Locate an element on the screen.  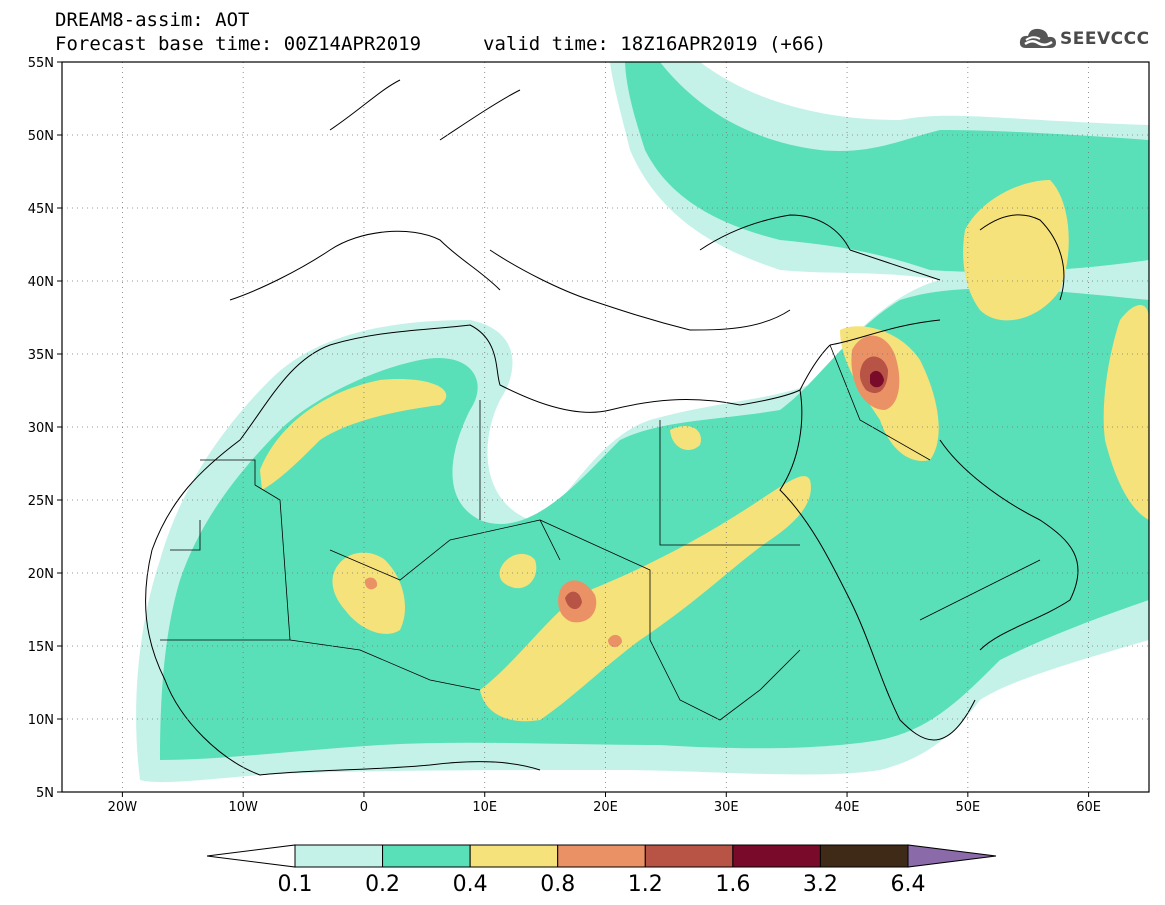
longitude-axis: 20W 10W 0 10E 20E 30E 40E 50E 60E is located at coordinates (604, 803).